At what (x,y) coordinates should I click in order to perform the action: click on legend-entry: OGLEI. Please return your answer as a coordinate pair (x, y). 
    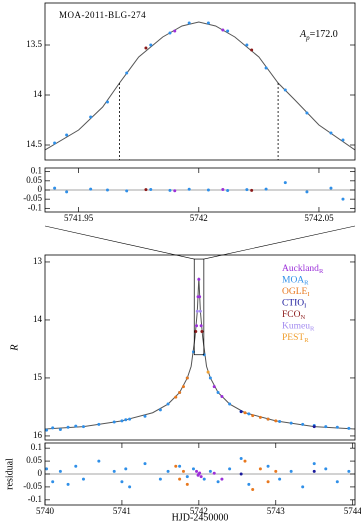
    Looking at the image, I should click on (296, 292).